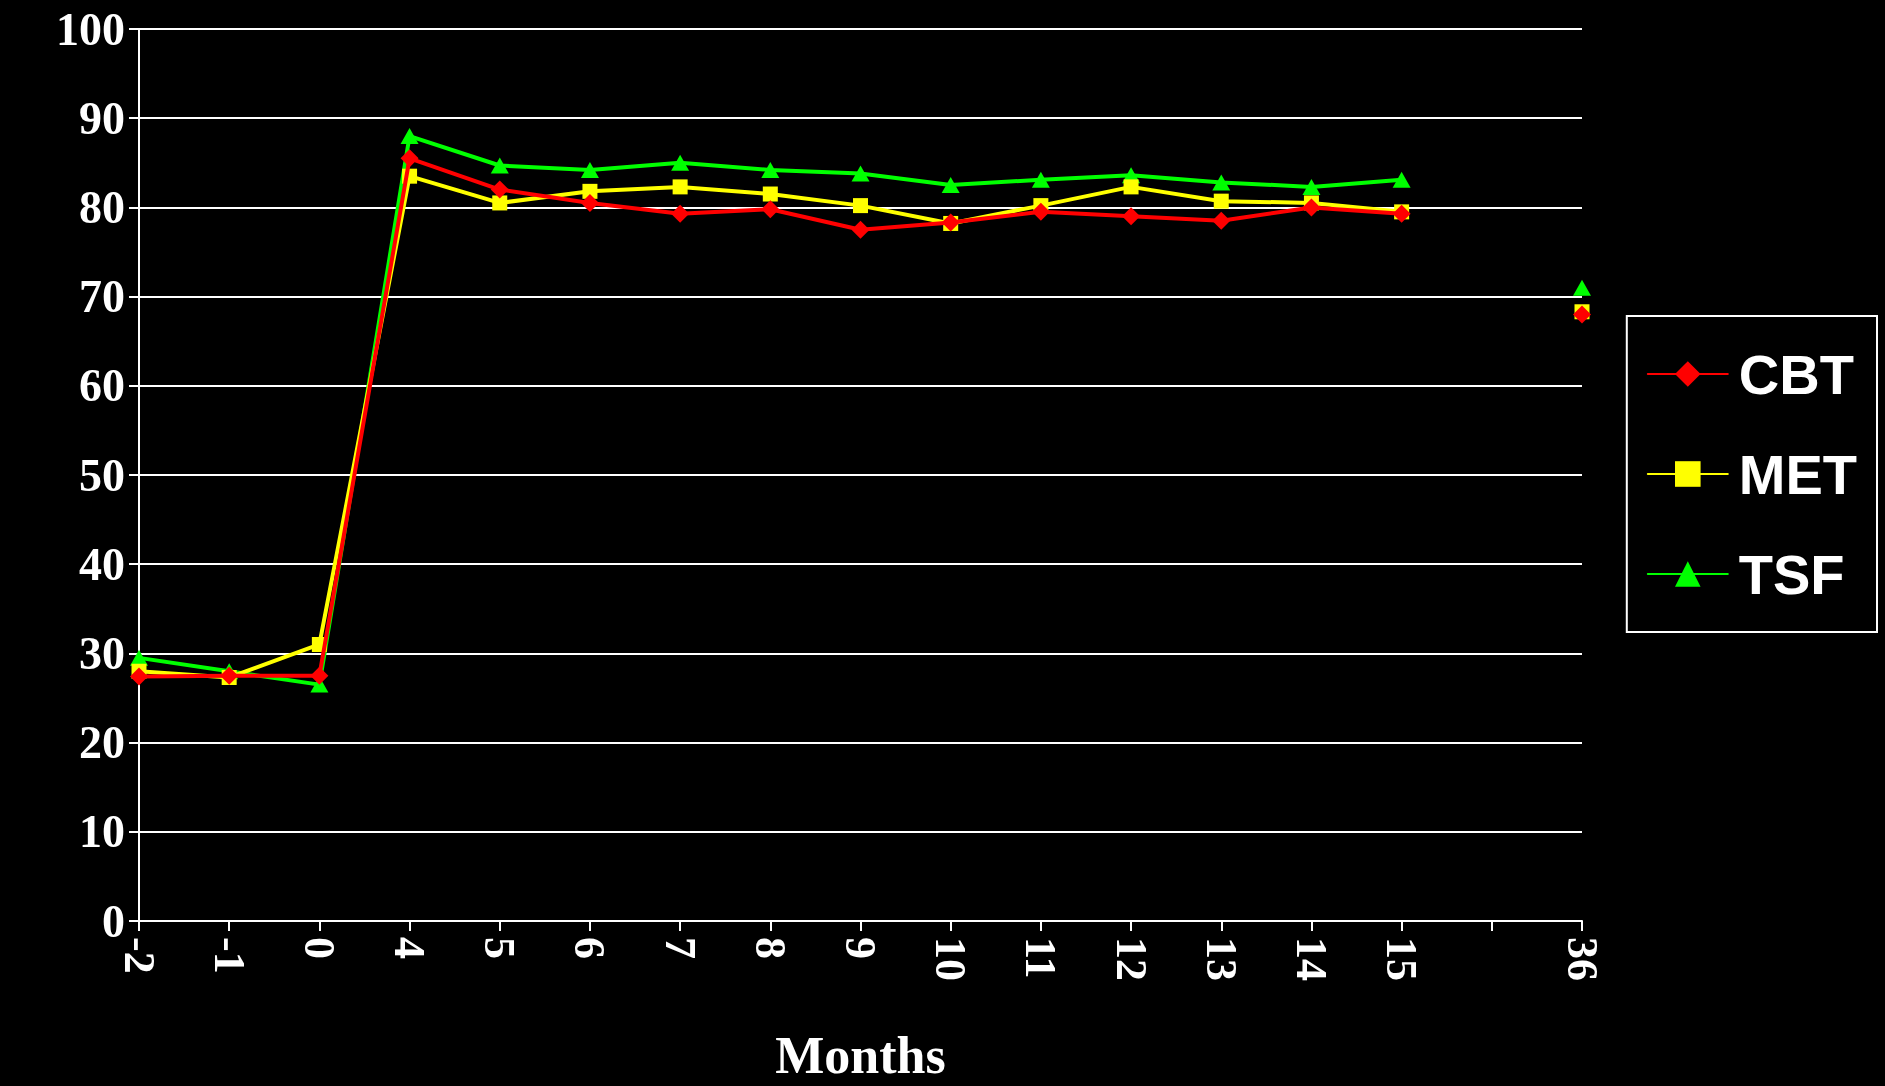  I want to click on x-tick-label: 36, so click(1582, 959).